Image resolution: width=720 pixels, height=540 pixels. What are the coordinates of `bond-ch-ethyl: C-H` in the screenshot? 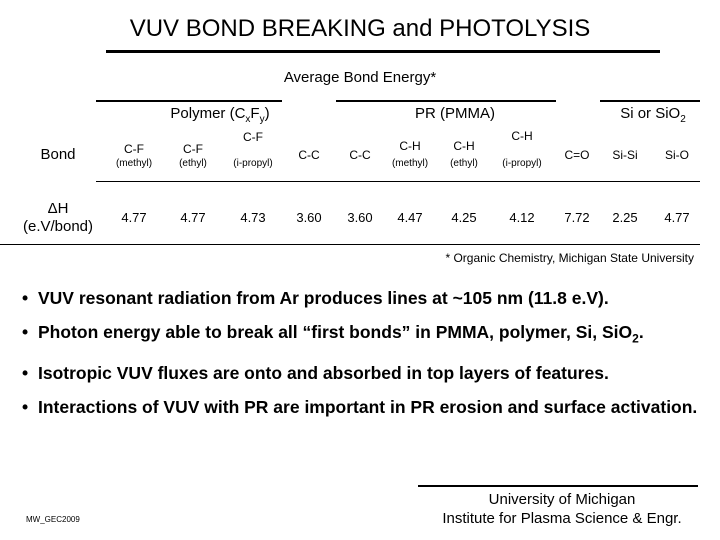 It's located at (464, 146).